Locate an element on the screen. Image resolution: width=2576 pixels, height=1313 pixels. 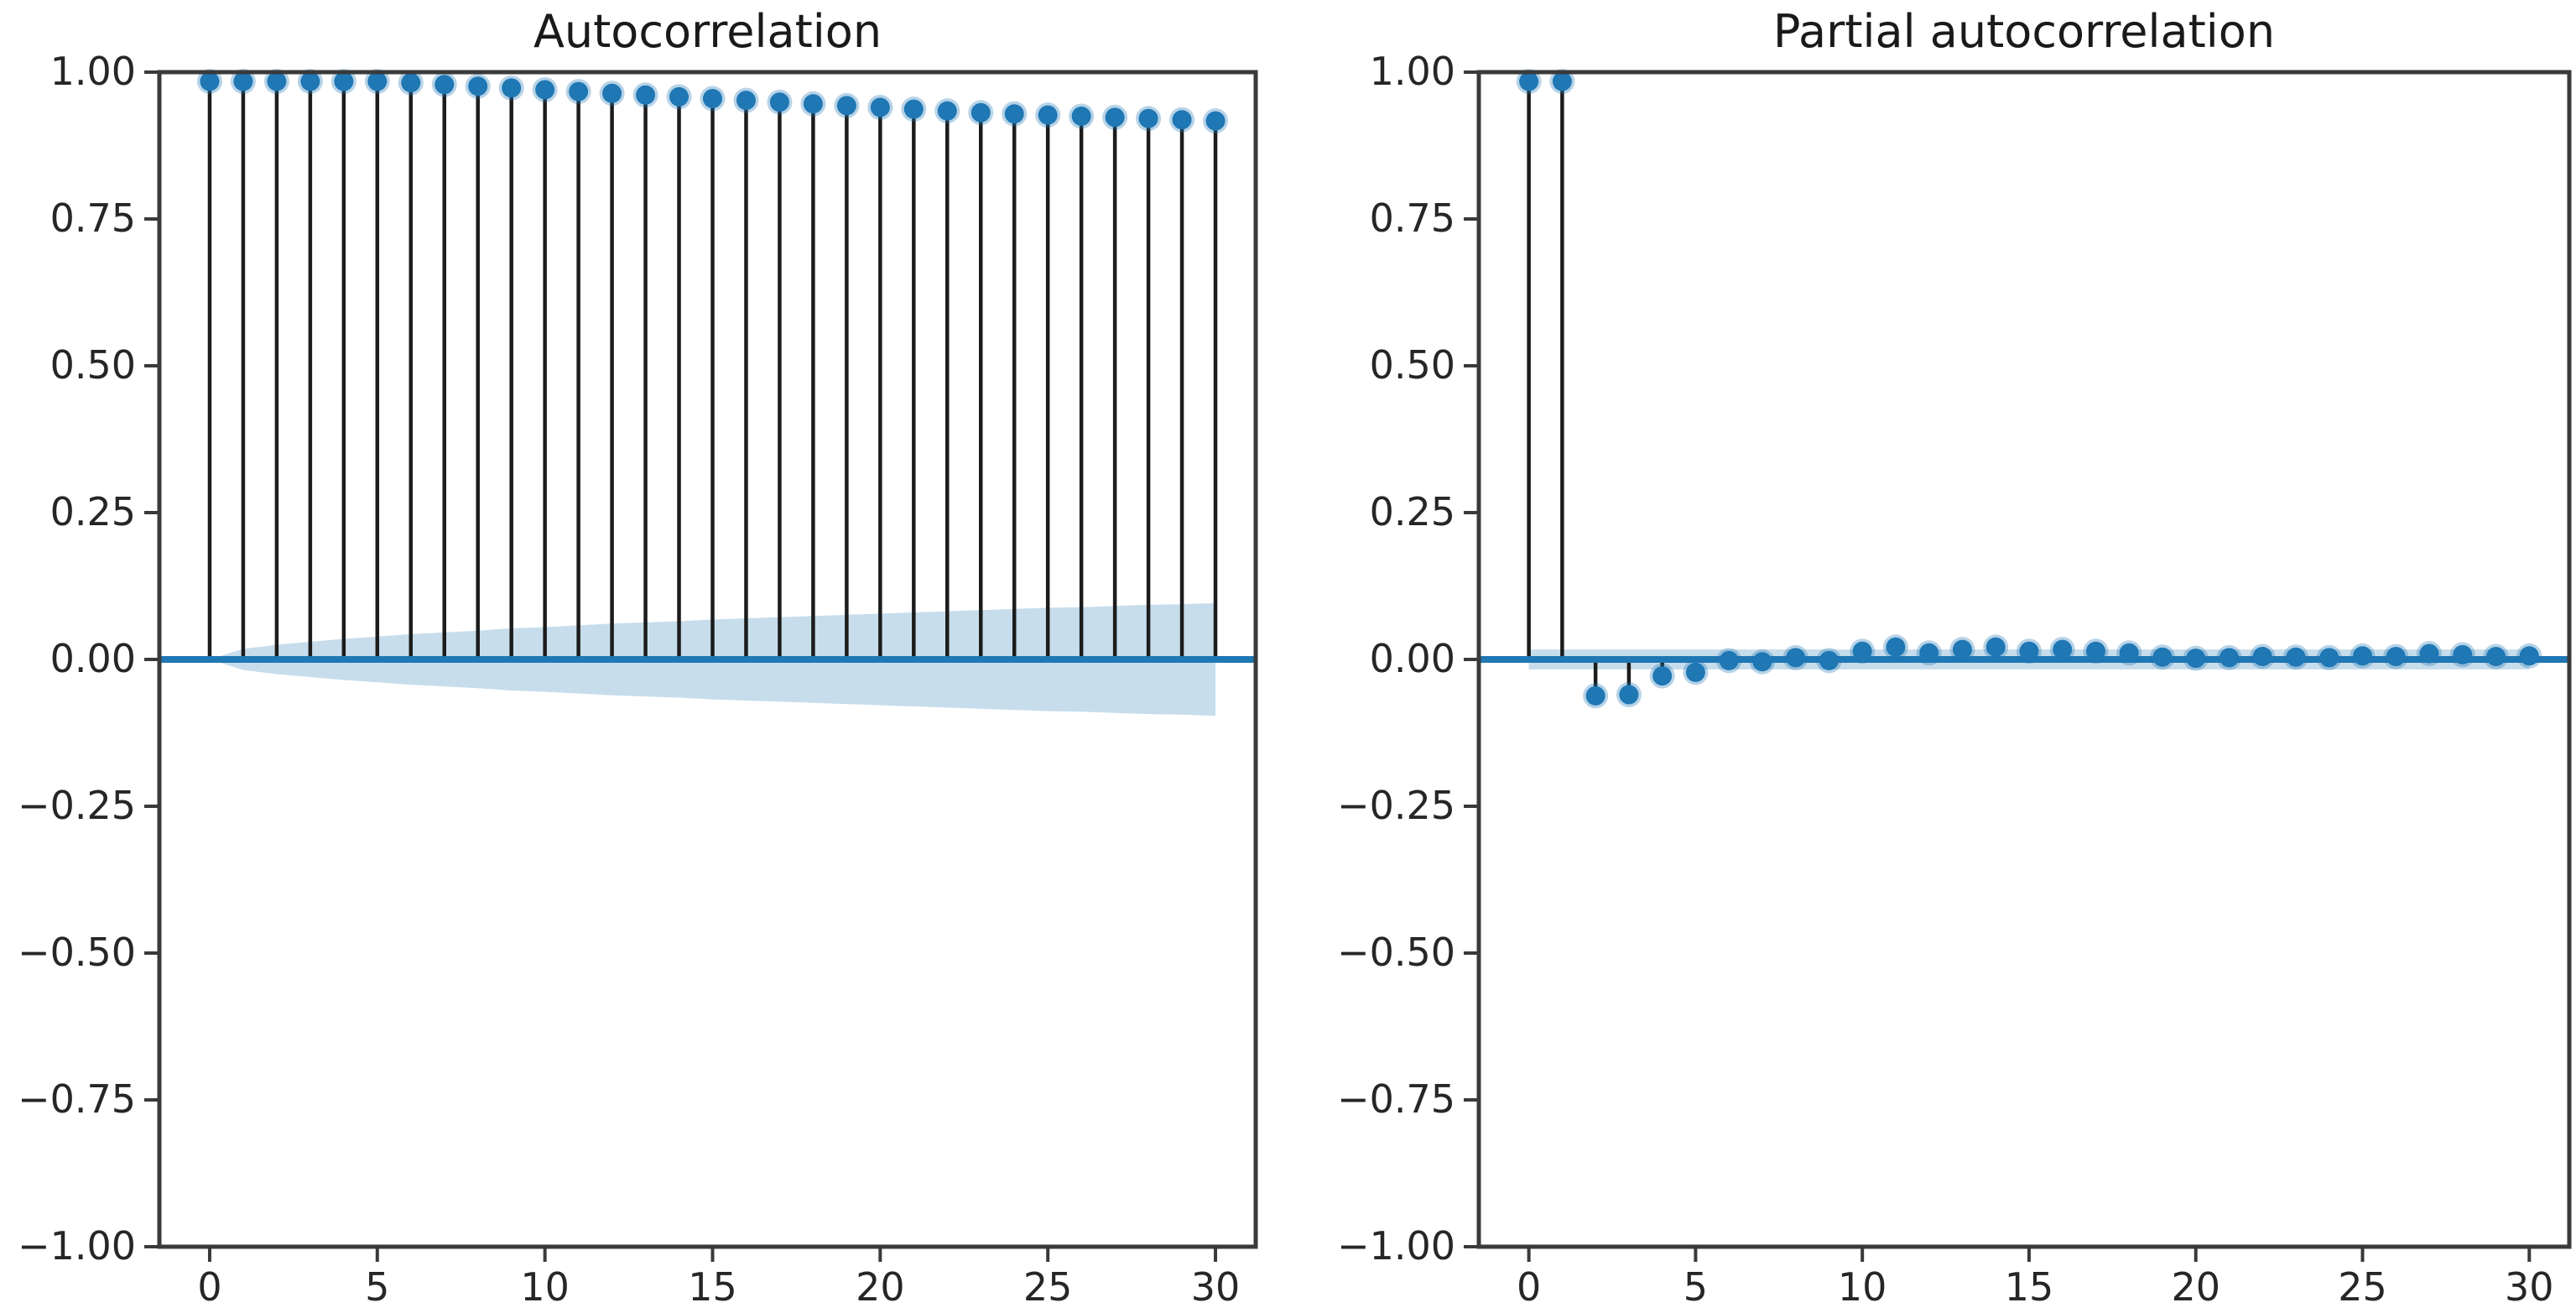
pacf-title: Partial autocorrelation is located at coordinates (2024, 31).